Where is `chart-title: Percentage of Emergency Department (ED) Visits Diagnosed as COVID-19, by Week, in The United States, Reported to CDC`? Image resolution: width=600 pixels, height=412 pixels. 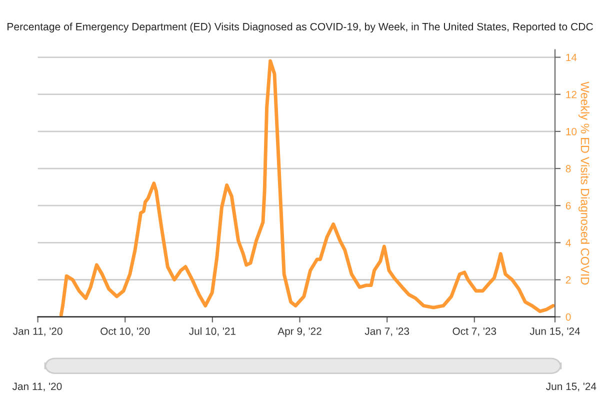 chart-title: Percentage of Emergency Department (ED) Visits Diagnosed as COVID-19, by Week, in The United States, Reported to CDC is located at coordinates (300, 27).